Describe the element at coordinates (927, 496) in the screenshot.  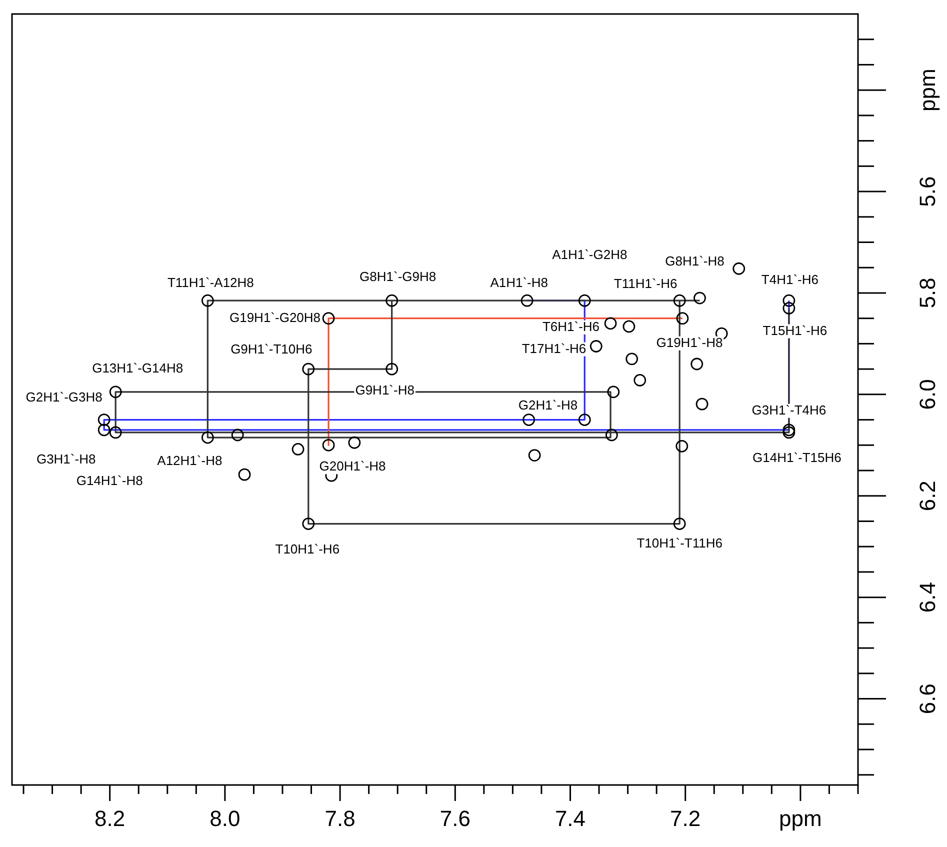
I see `y-tick-label: 6.2` at that location.